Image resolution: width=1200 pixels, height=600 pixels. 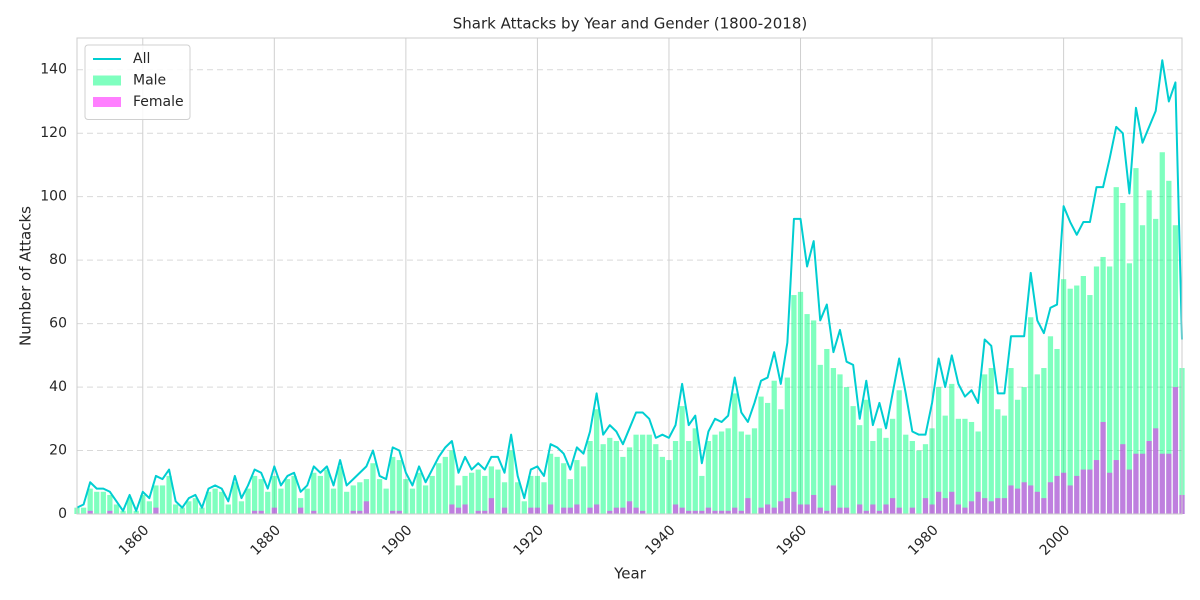 I want to click on x-tick-label: 1900, so click(x=397, y=540).